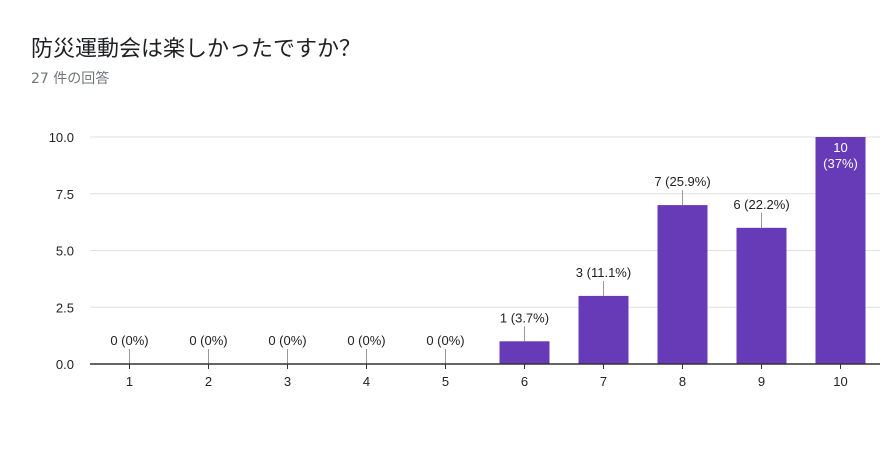 The width and height of the screenshot is (883, 458). What do you see at coordinates (603, 381) in the screenshot?
I see `x-tick-label: 7` at bounding box center [603, 381].